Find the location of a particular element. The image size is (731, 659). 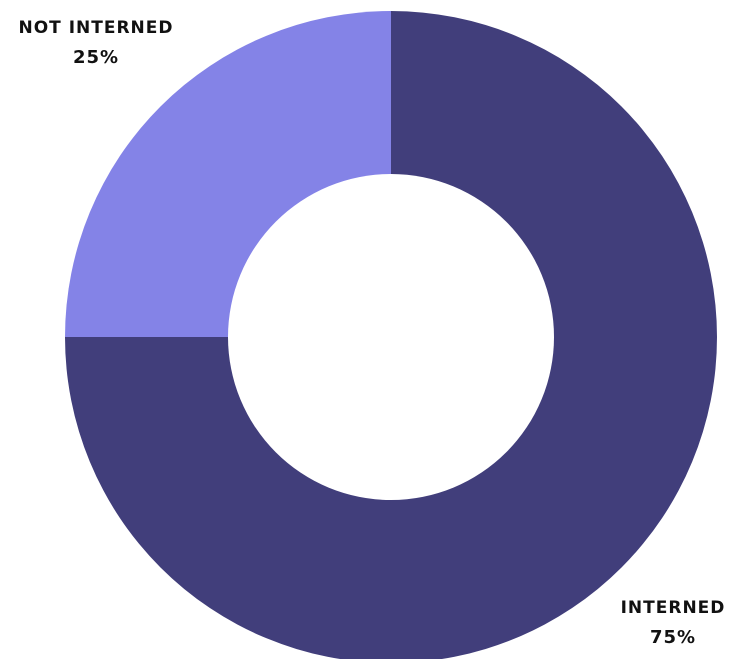

slice-label-interned-name: INTERNED is located at coordinates (673, 608).